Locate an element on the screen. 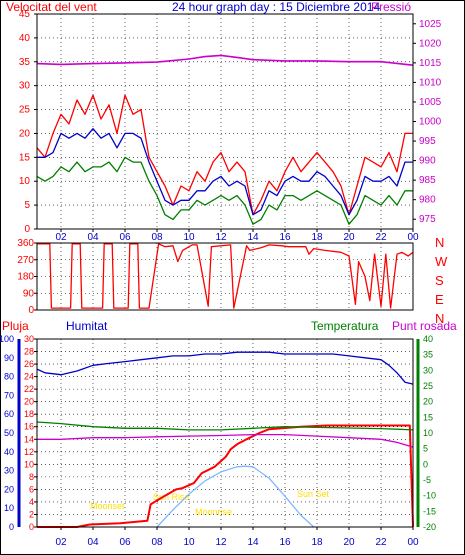  rain-tick-label: 0 is located at coordinates (31, 527).